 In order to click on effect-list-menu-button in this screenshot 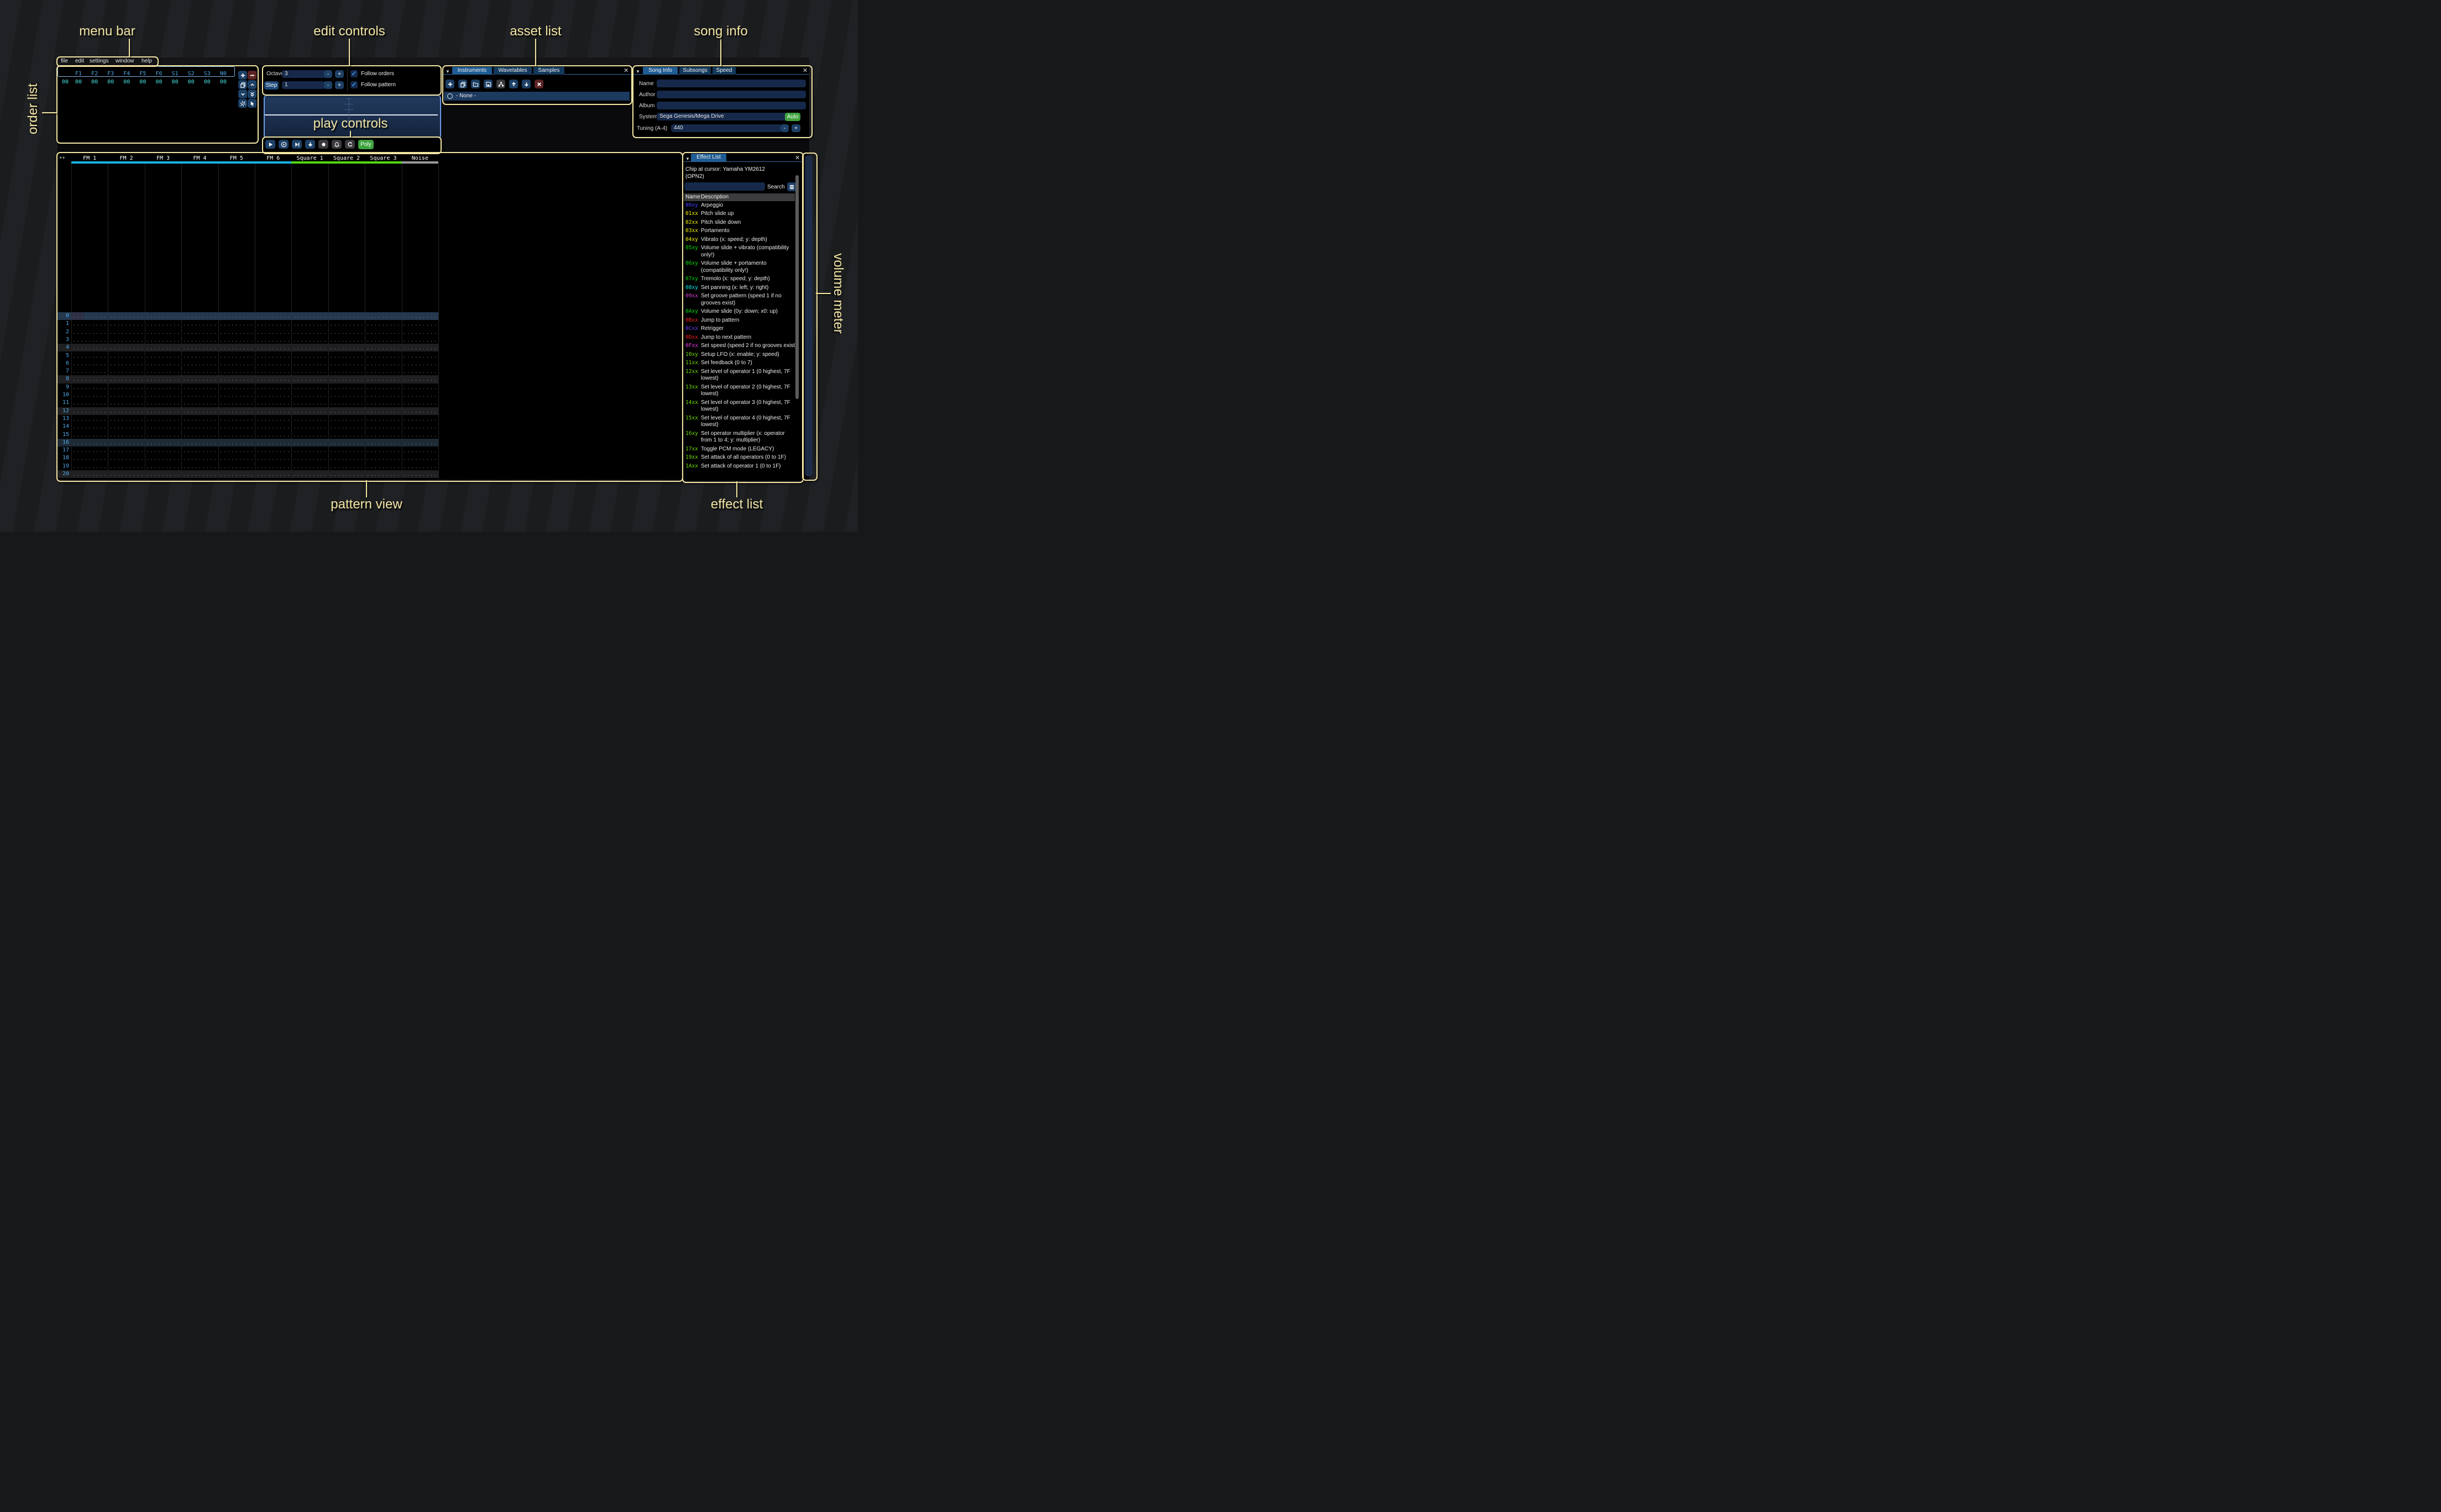, I will do `click(791, 187)`.